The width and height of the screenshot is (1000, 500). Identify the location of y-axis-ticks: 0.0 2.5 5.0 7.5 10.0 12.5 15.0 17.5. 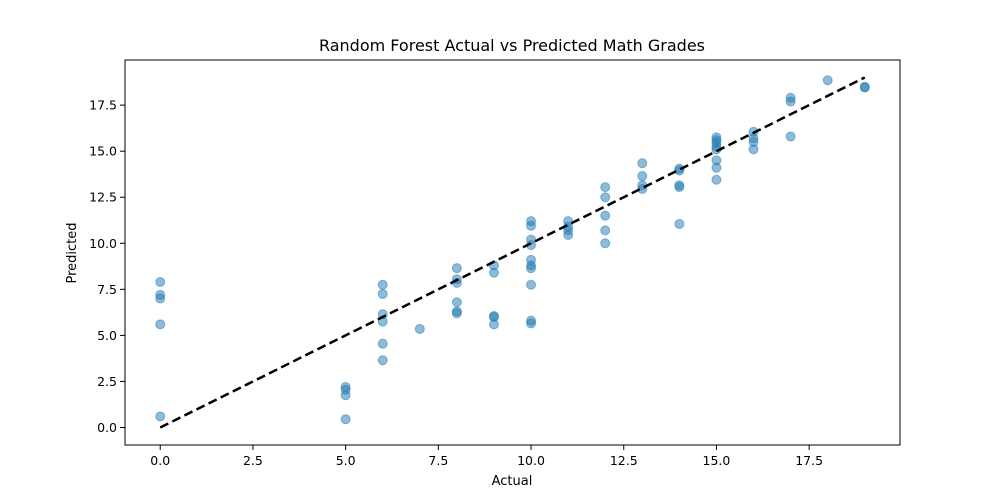
(107, 266).